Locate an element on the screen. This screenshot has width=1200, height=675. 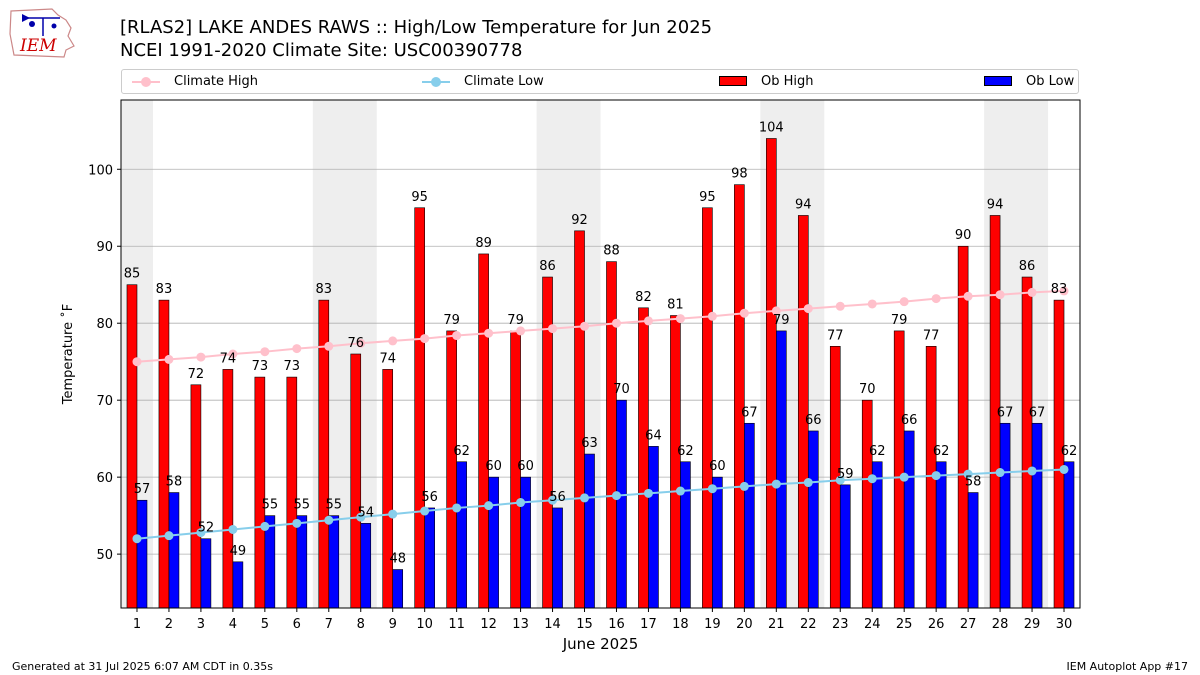
x-tick-label: 20 is located at coordinates (744, 624).